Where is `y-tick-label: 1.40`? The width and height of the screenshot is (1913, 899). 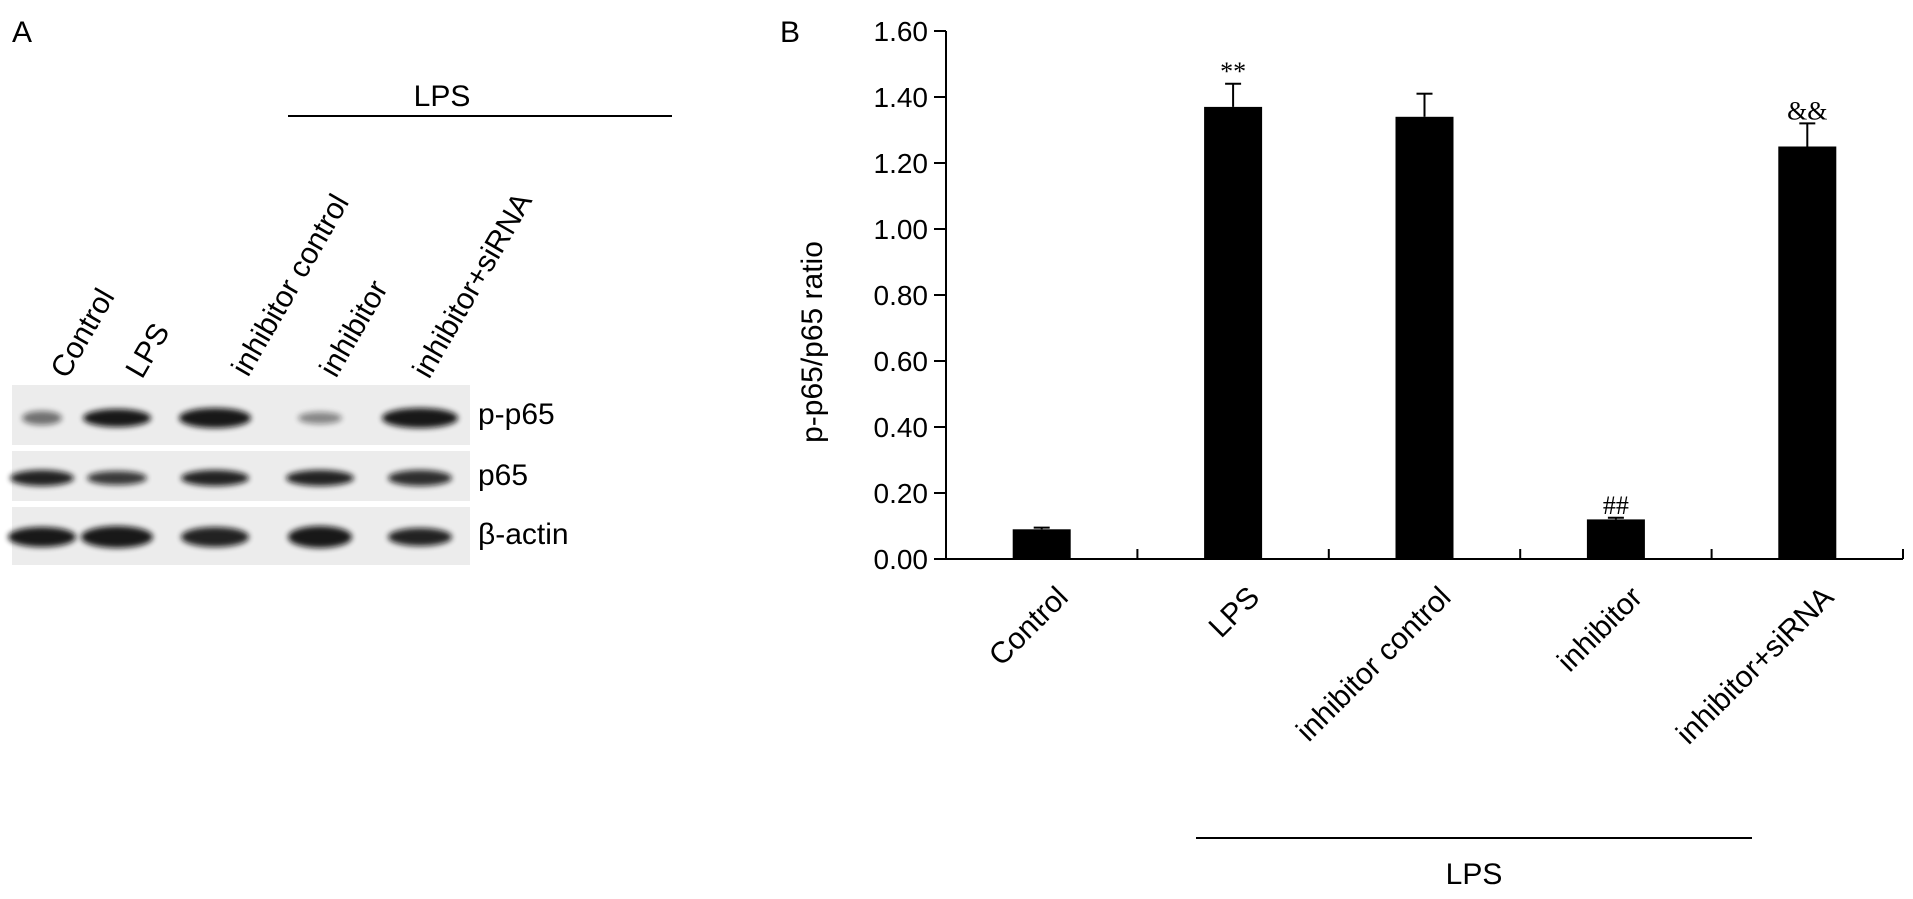
y-tick-label: 1.40 is located at coordinates (901, 97).